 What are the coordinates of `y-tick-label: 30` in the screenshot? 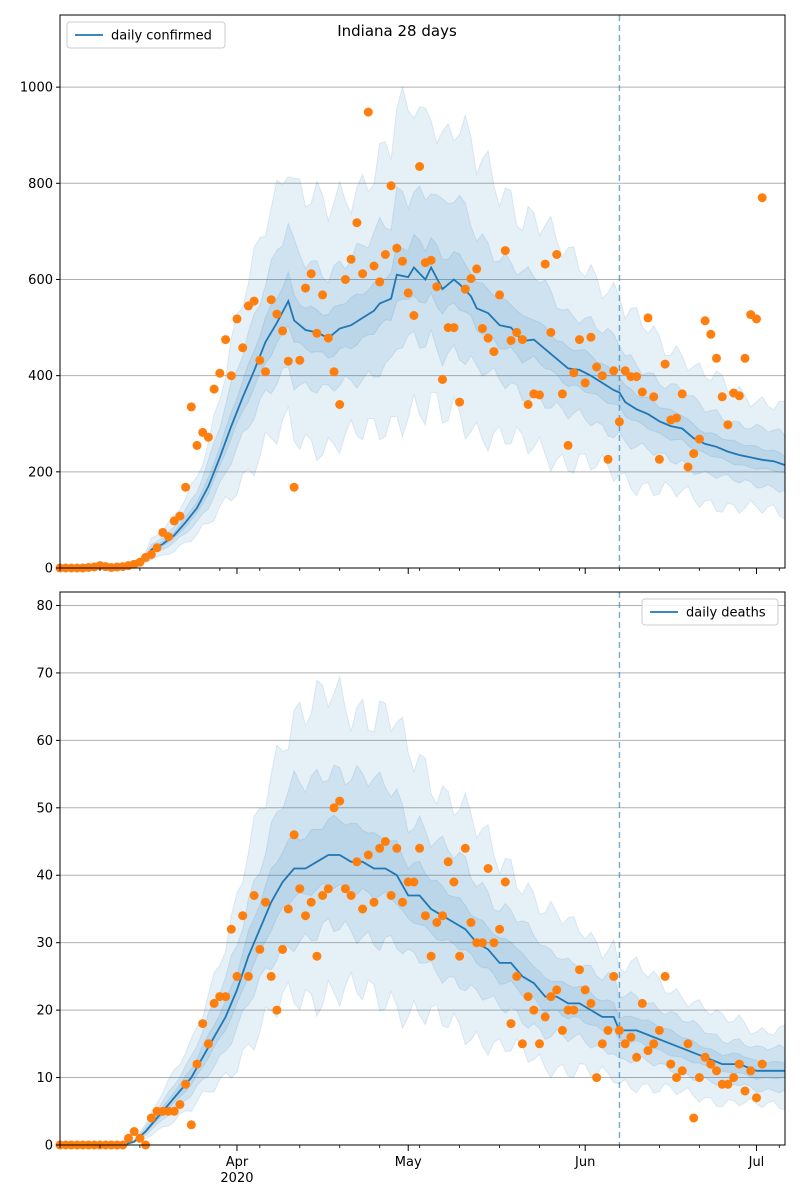 It's located at (44, 943).